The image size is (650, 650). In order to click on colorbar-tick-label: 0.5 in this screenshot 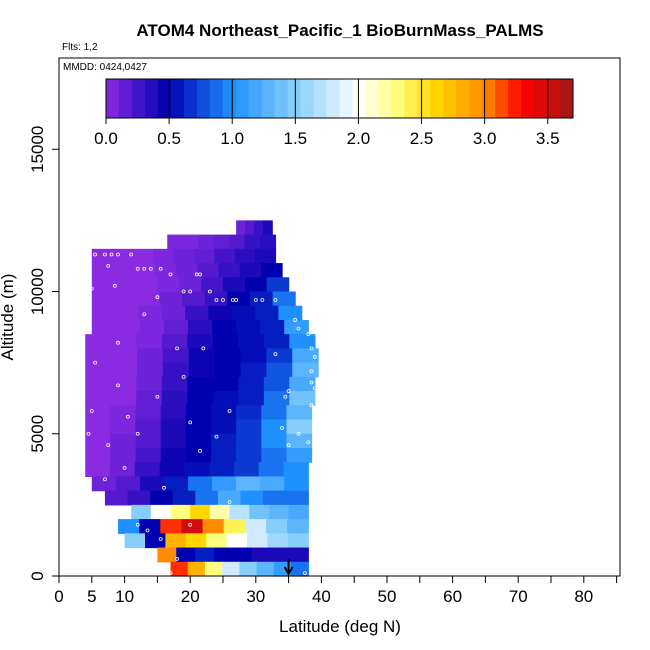, I will do `click(169, 138)`.